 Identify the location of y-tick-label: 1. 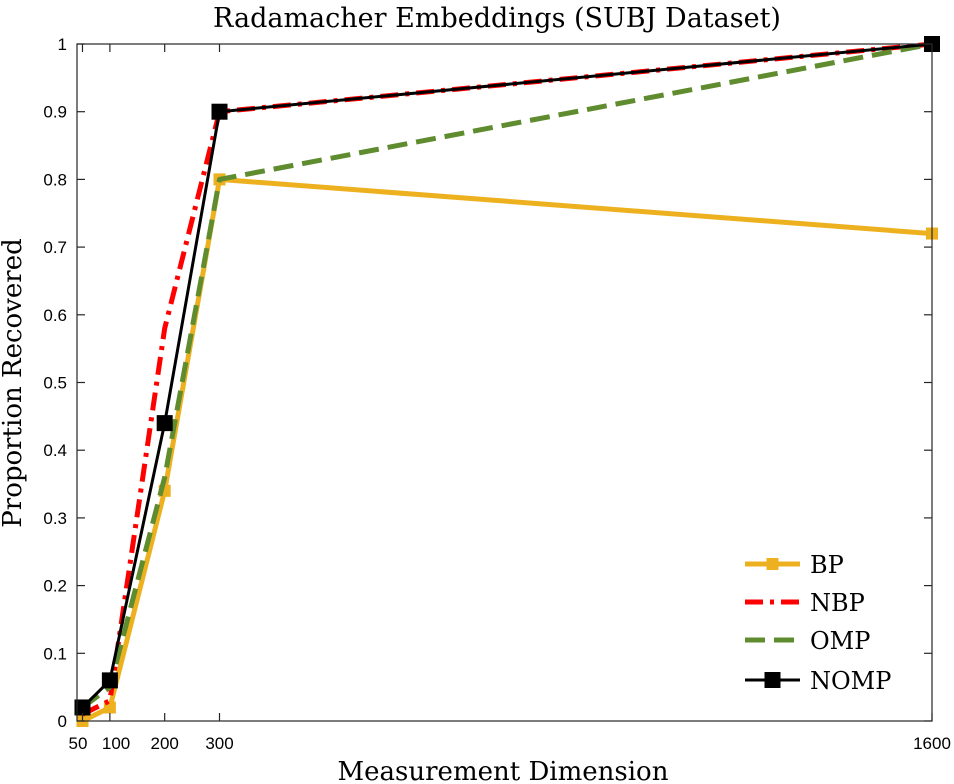
(62, 44).